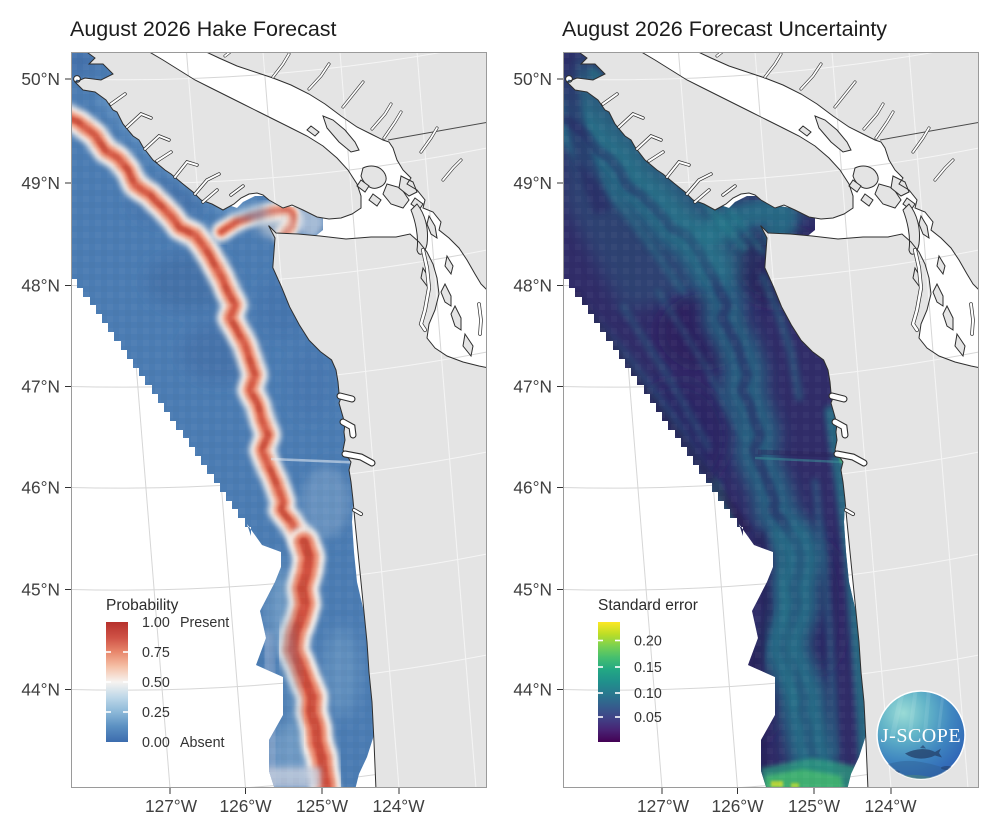  I want to click on svg-text: 0.25, so click(156, 713).